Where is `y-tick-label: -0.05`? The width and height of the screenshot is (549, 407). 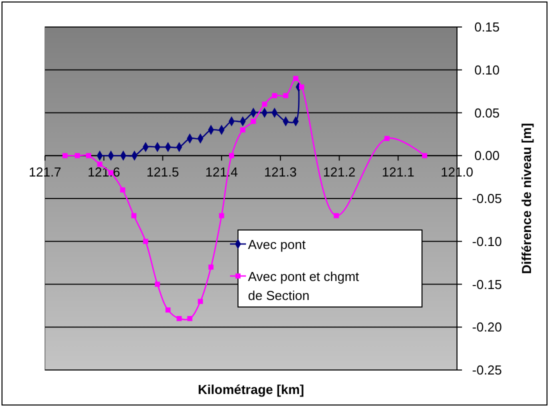 y-tick-label: -0.05 is located at coordinates (487, 198).